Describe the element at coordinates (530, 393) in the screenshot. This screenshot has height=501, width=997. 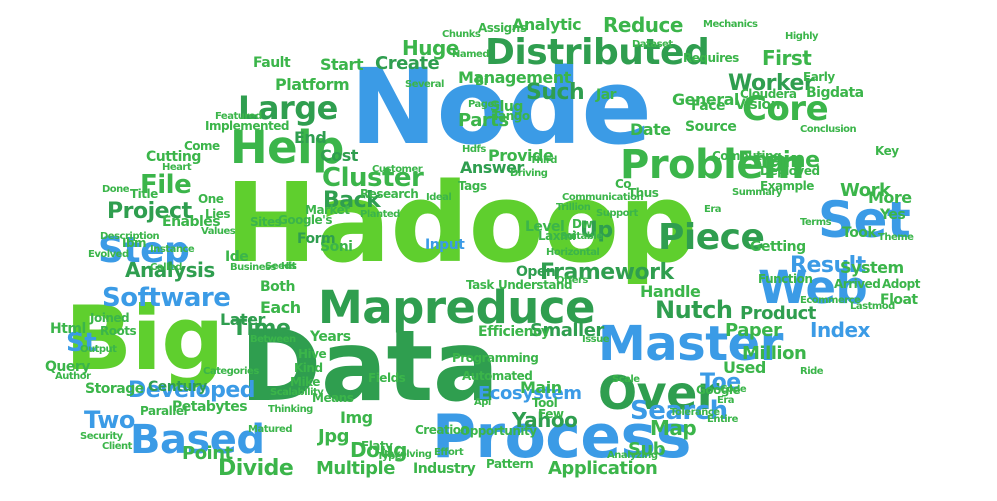
I see `word-ecosystem: Ecosystem` at that location.